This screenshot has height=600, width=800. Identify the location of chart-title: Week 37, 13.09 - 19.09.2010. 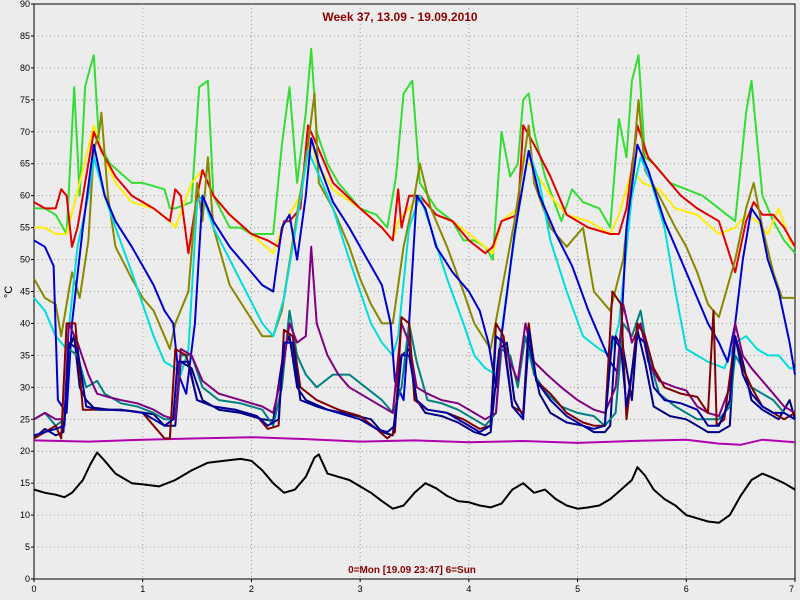
(400, 17).